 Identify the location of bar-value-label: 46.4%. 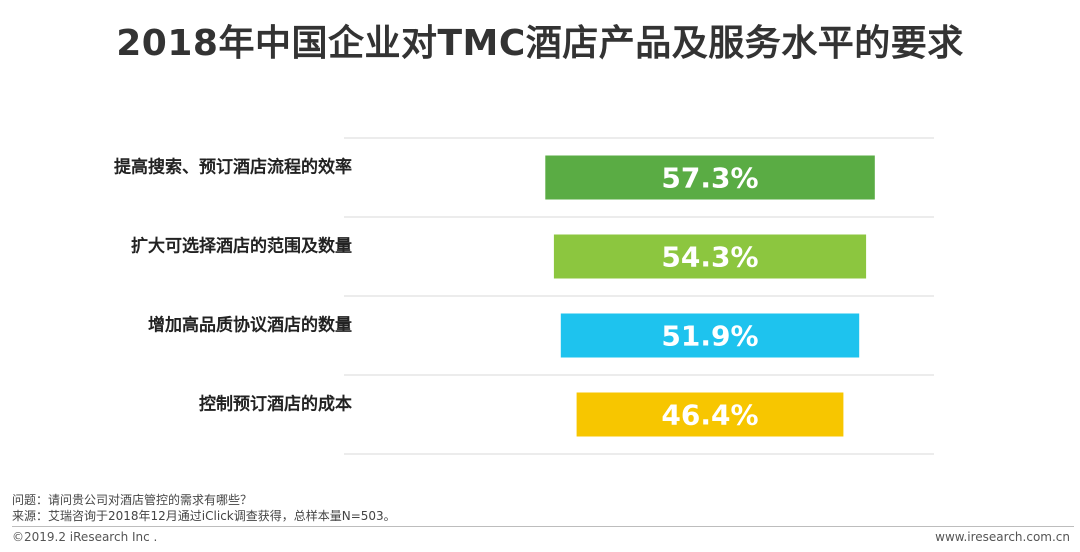
(709, 415).